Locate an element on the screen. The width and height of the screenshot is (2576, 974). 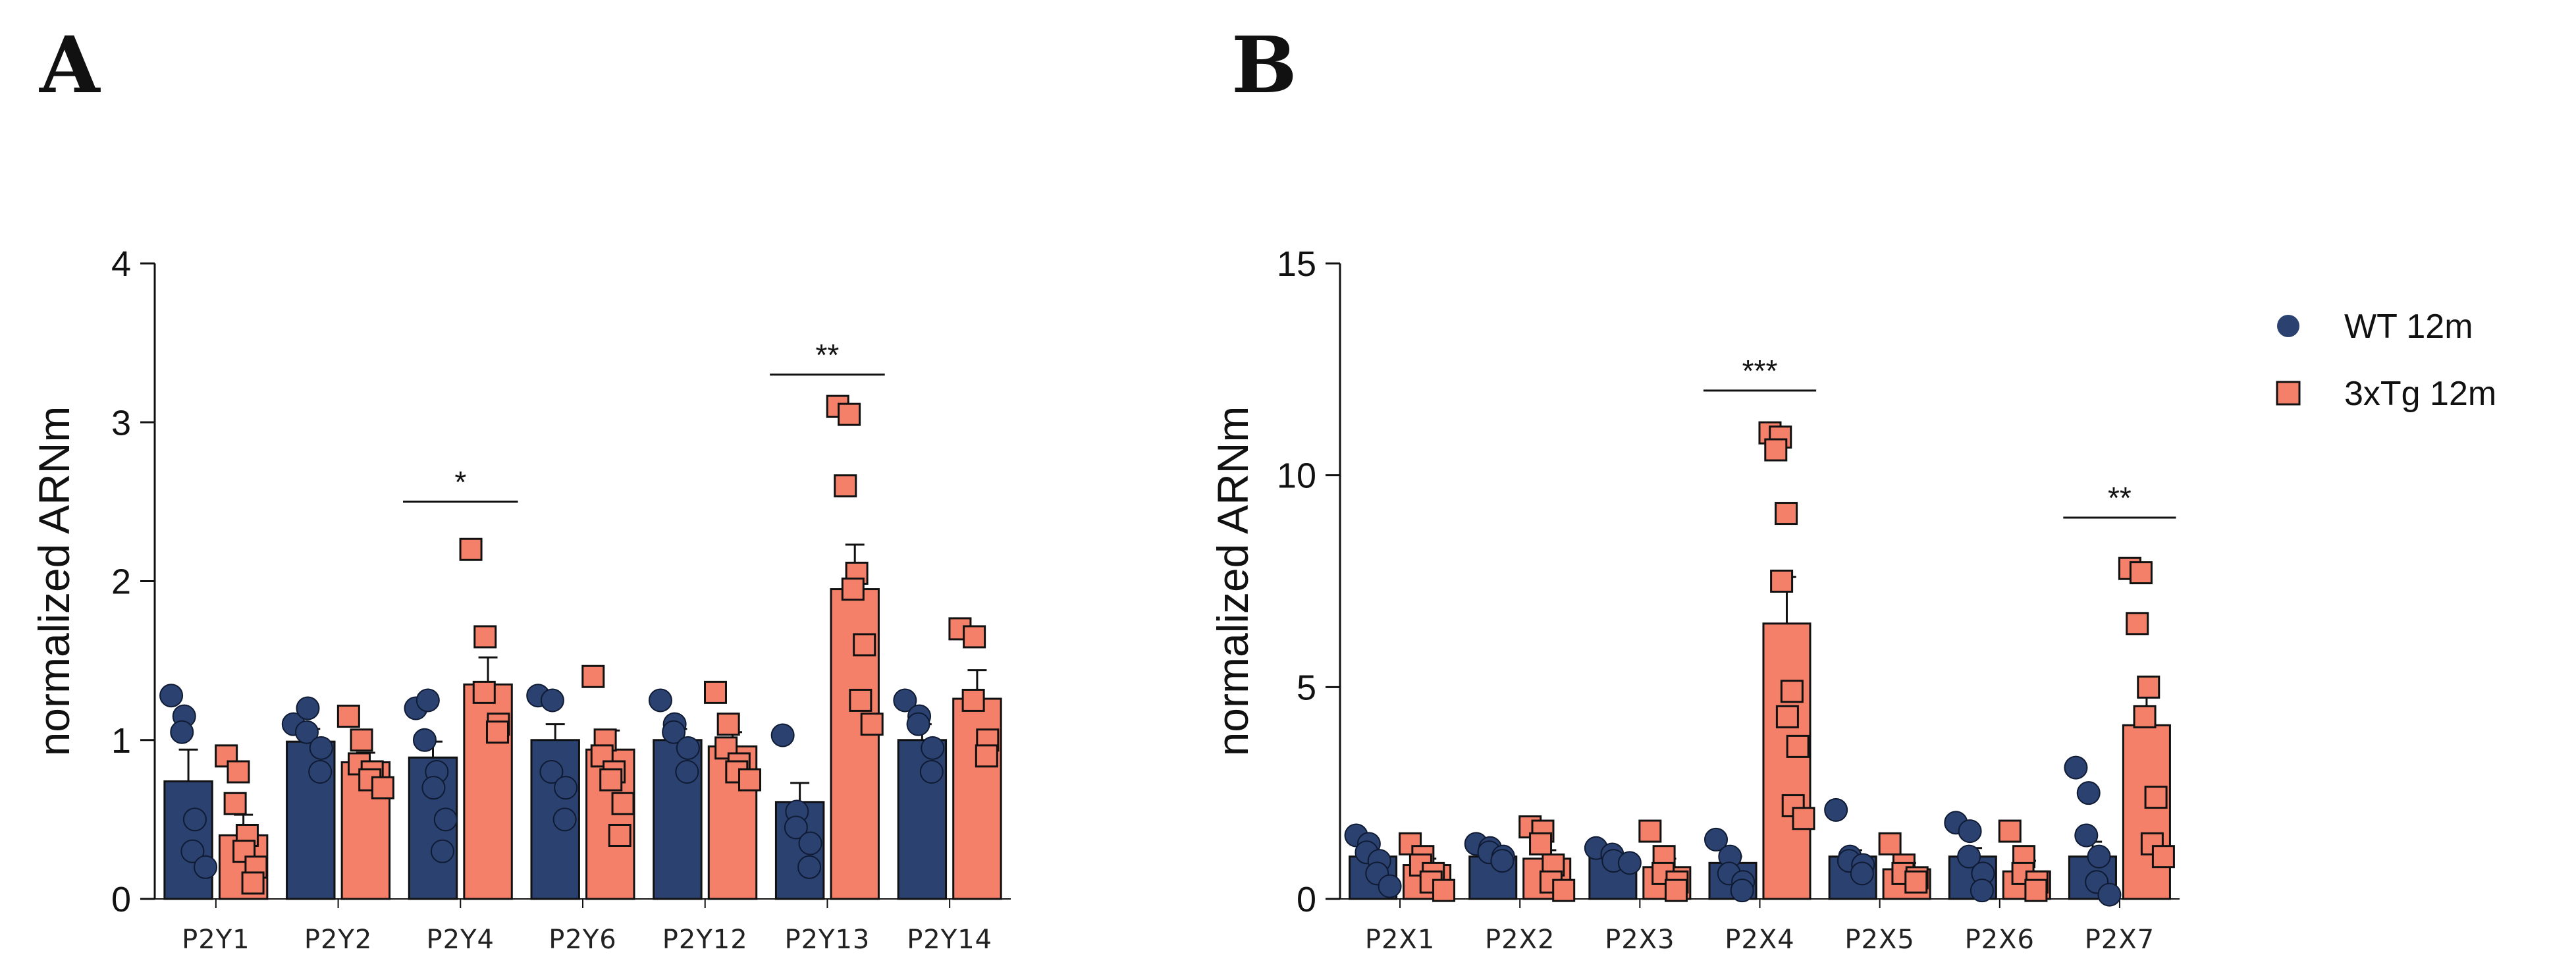
y-tick-label: 1 is located at coordinates (121, 741).